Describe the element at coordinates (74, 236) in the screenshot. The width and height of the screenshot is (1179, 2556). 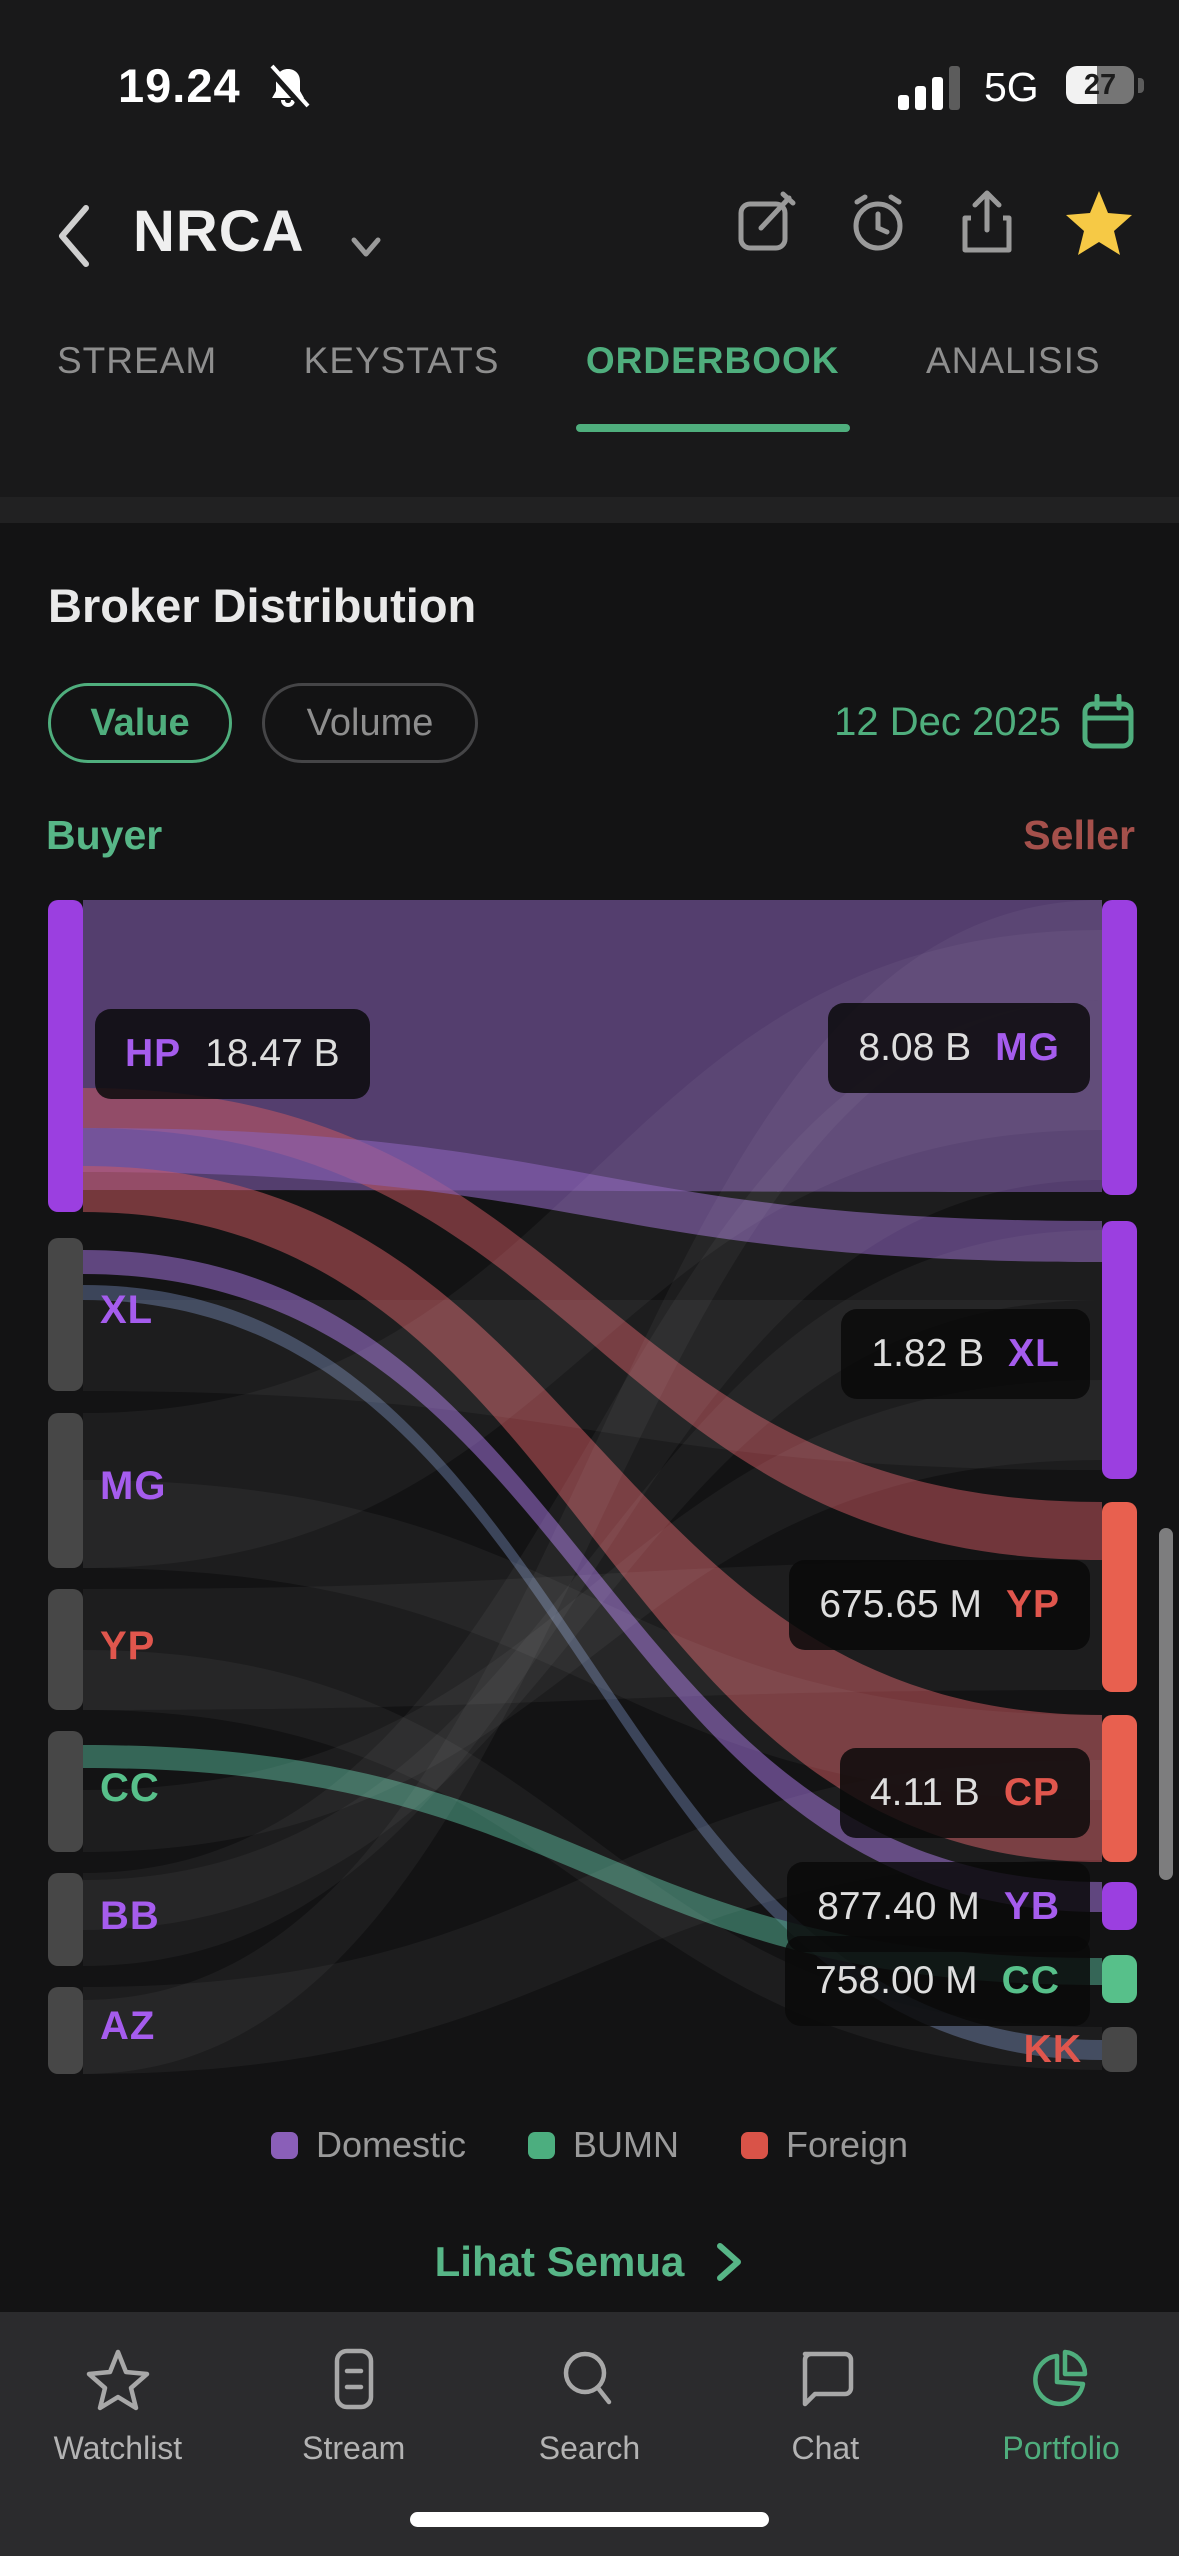
I see `back-button` at that location.